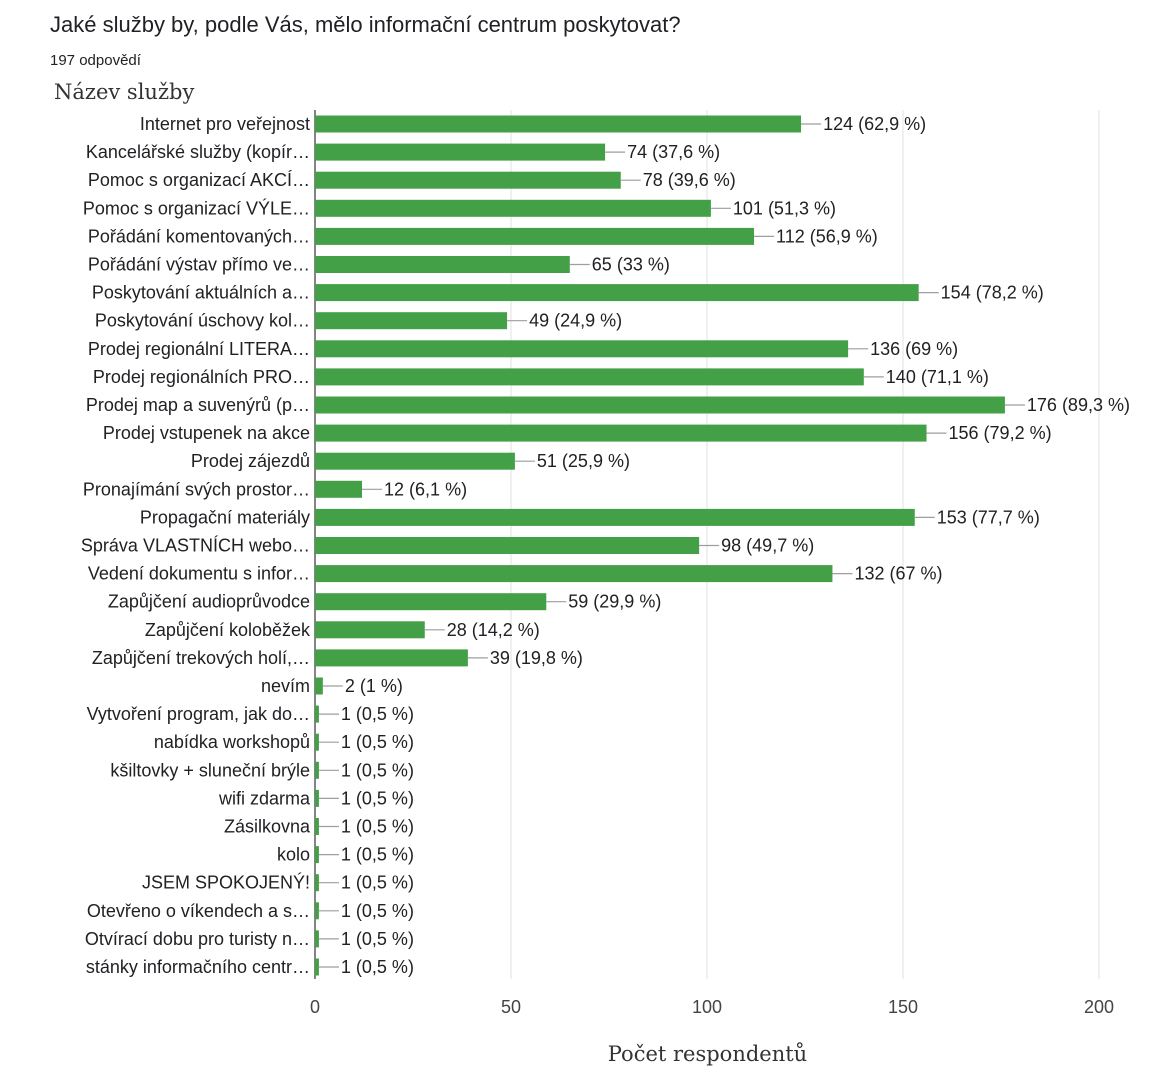 This screenshot has height=1066, width=1160. I want to click on category-label: kšiltovky + sluneční brýle, so click(210, 770).